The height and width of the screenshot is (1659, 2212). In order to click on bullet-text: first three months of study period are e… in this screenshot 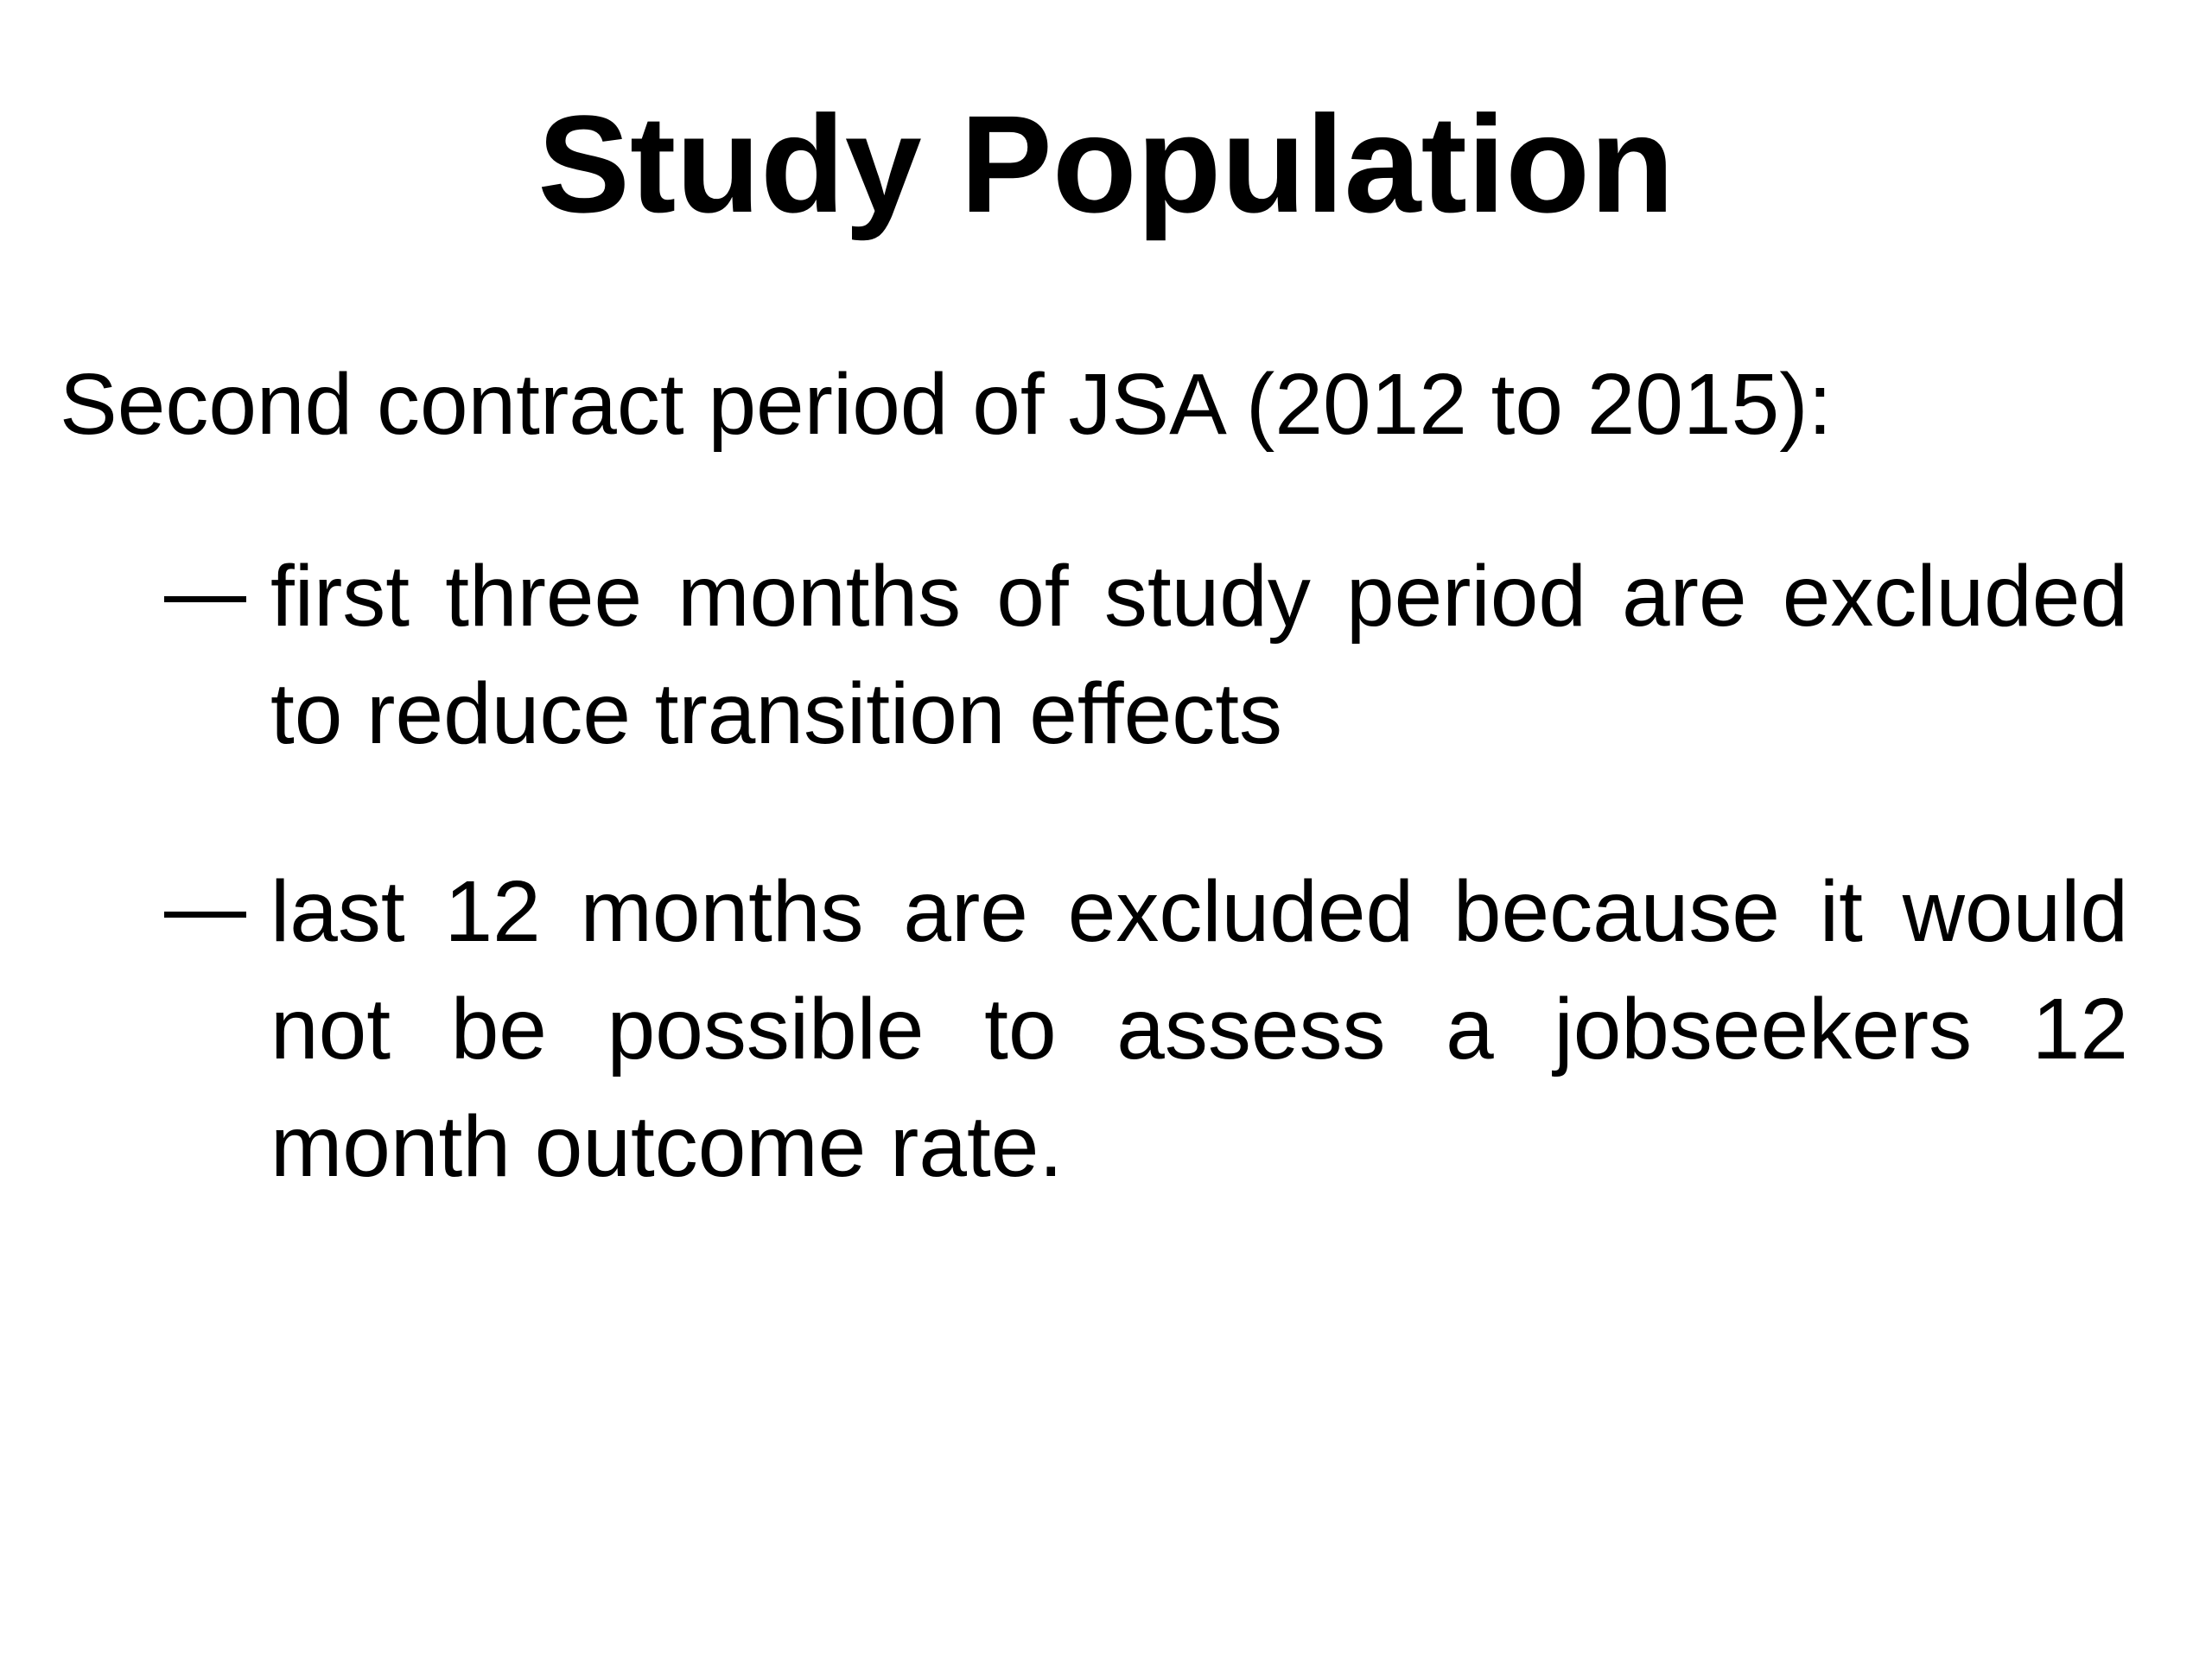, I will do `click(1199, 655)`.